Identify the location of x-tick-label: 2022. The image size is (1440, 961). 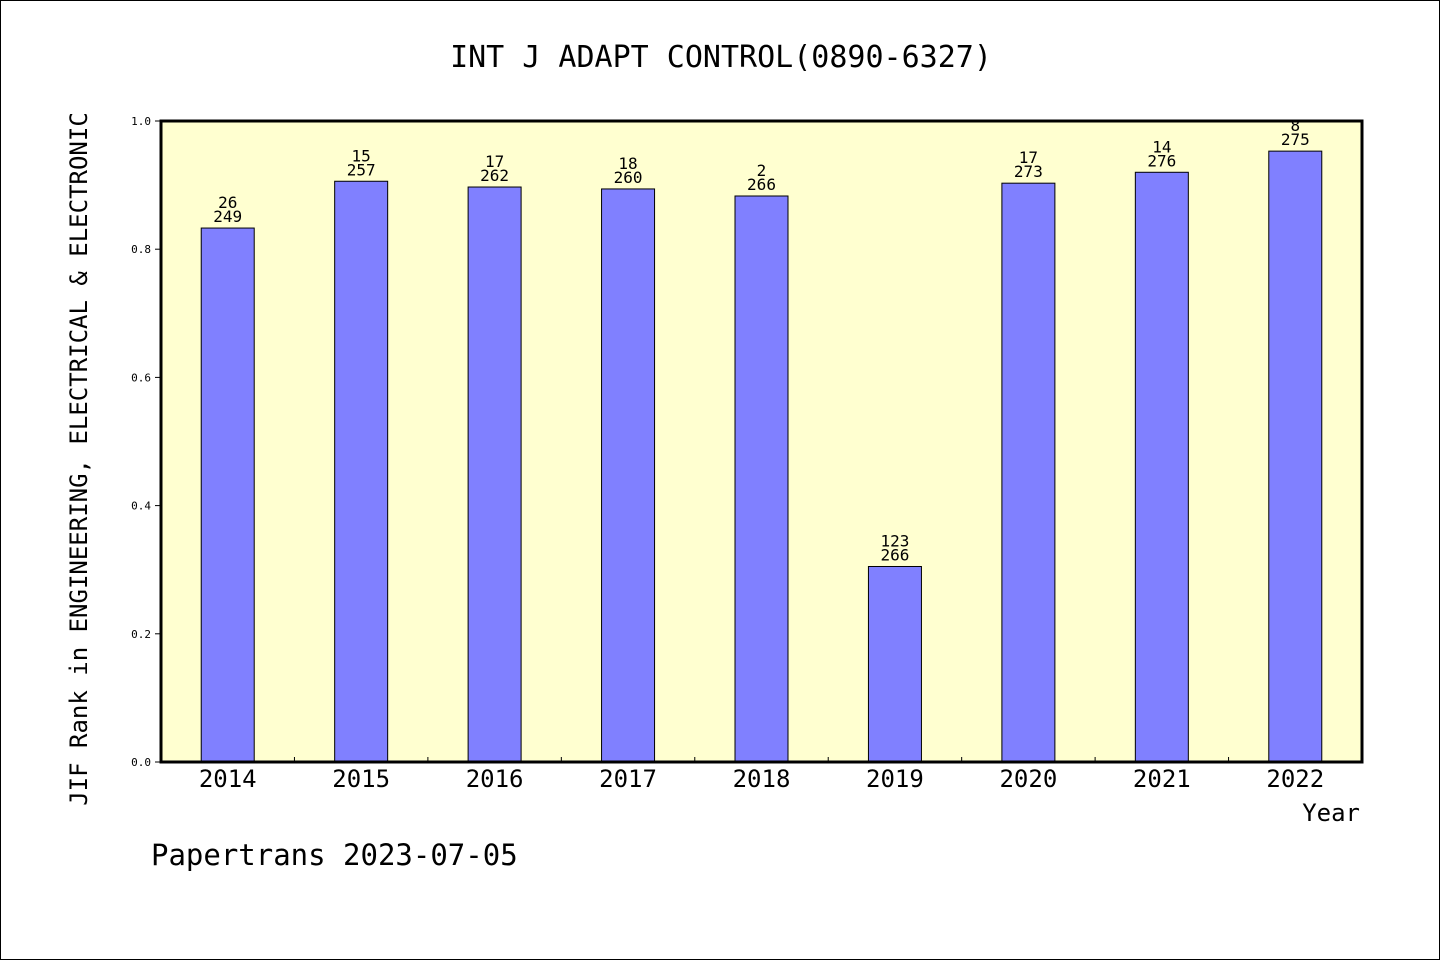
(1295, 779).